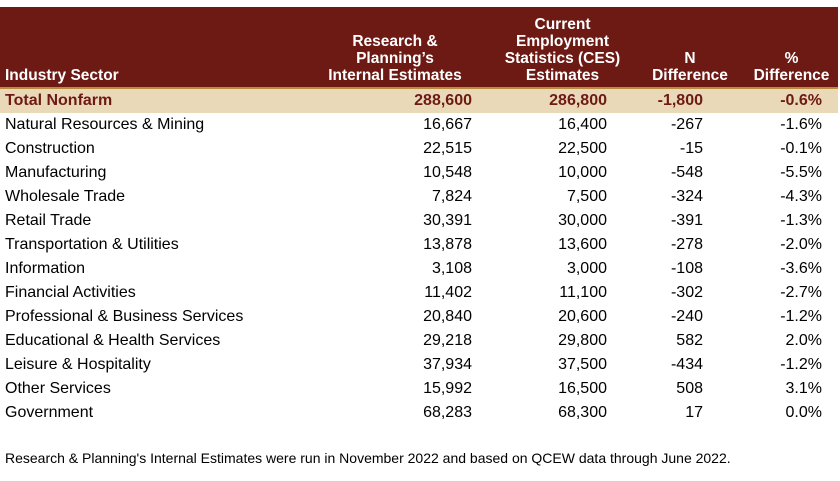 The width and height of the screenshot is (840, 481). Describe the element at coordinates (694, 412) in the screenshot. I see `n-diff-cell: 17` at that location.